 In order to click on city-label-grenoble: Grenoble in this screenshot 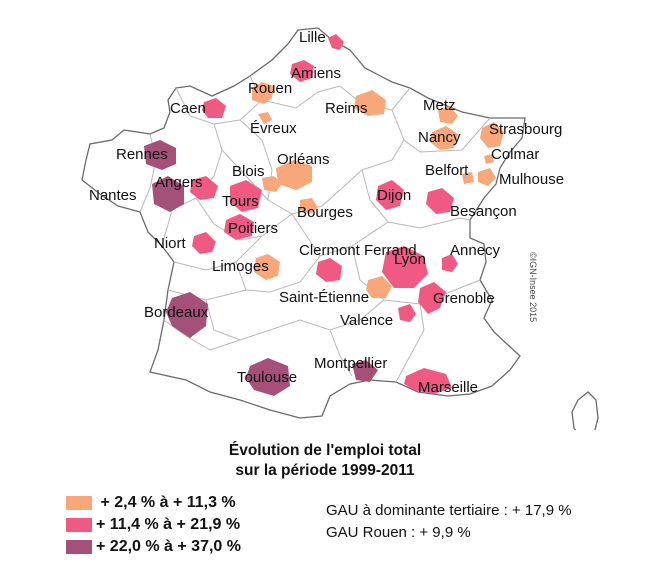, I will do `click(464, 298)`.